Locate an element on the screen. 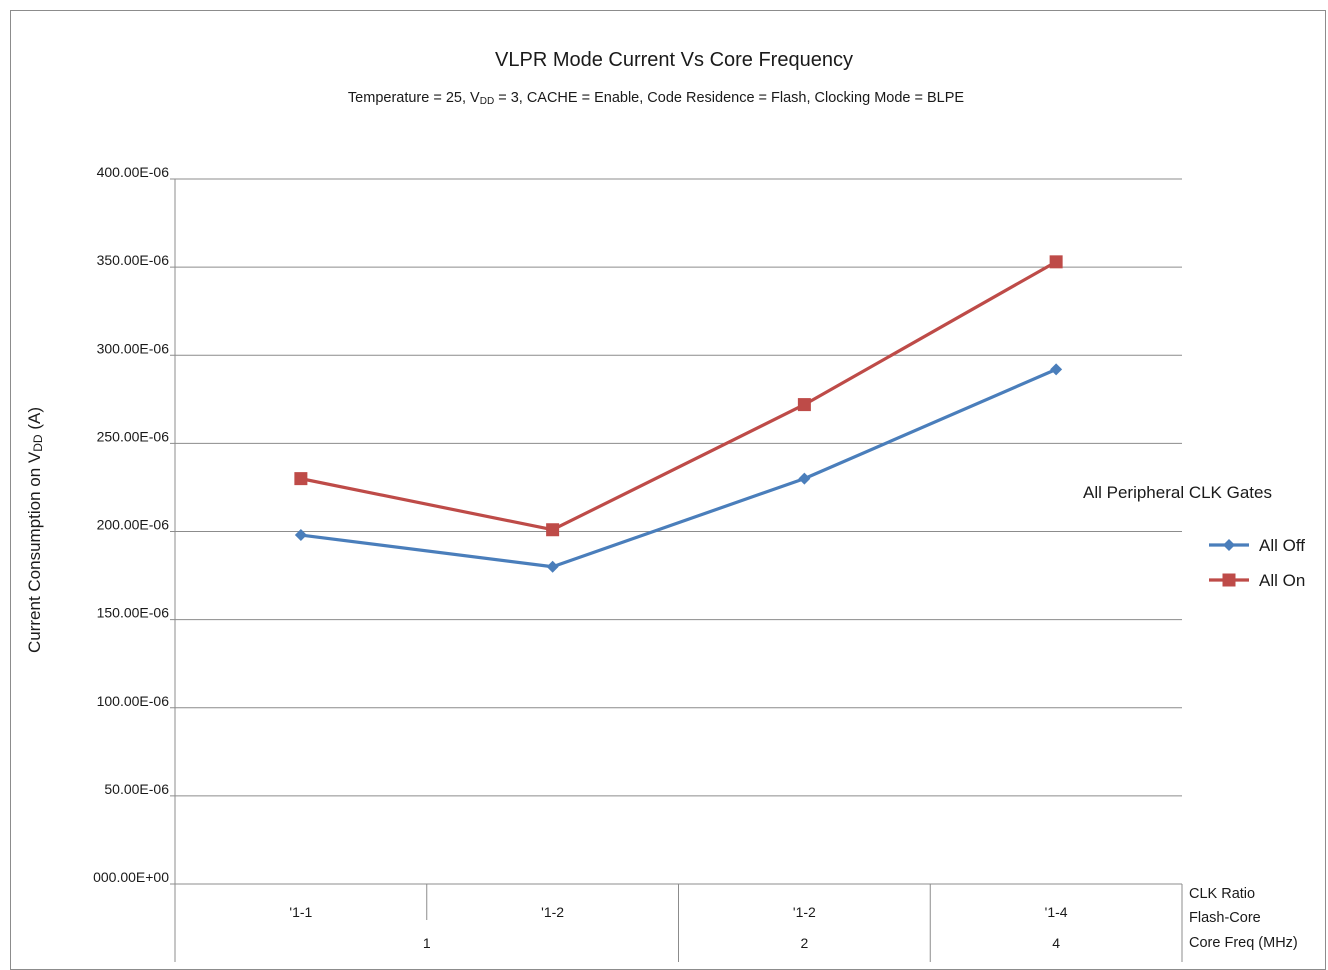 This screenshot has width=1328, height=970. y-tick-label: 150.00E-06 is located at coordinates (133, 613).